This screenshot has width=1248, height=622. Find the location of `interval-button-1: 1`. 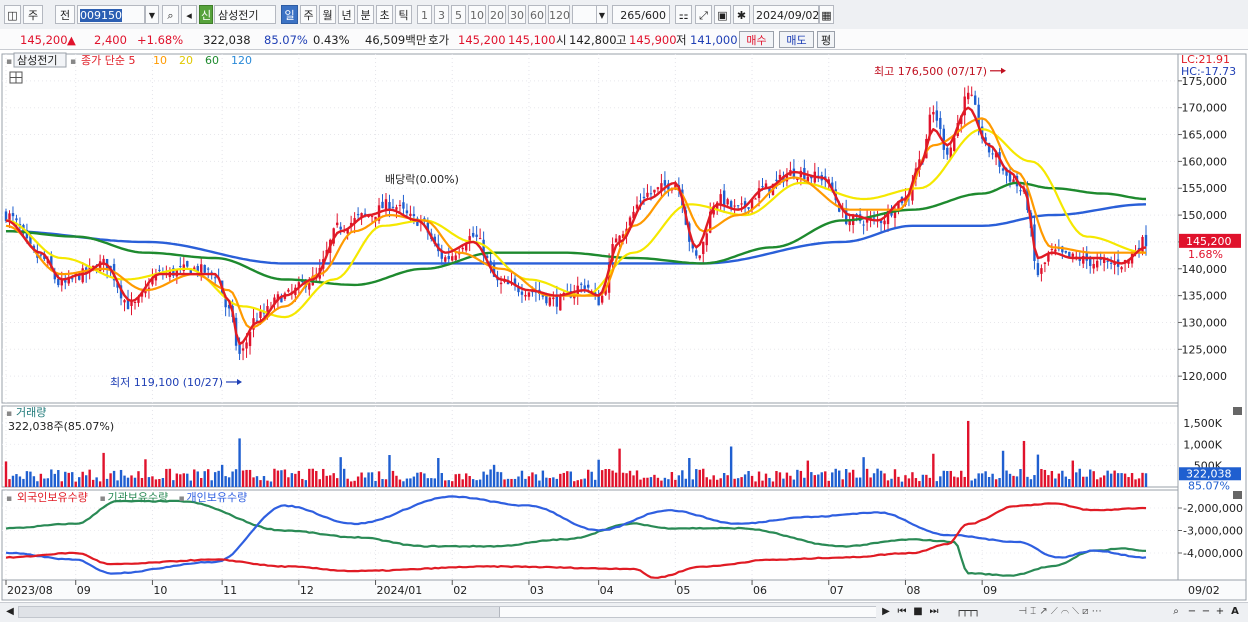

interval-button-1: 1 is located at coordinates (424, 14).